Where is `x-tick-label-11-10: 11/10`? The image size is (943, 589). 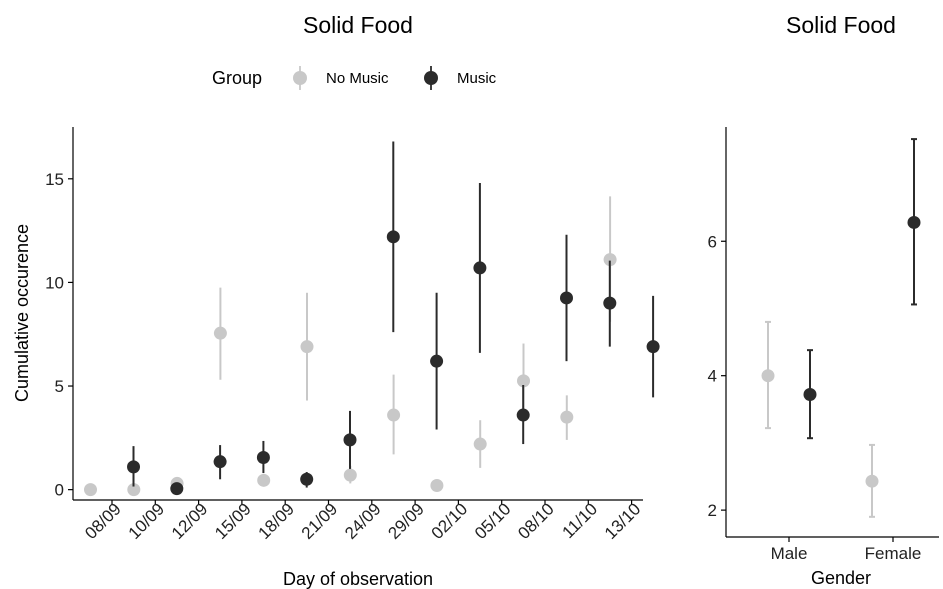
x-tick-label-11-10: 11/10 is located at coordinates (580, 520).